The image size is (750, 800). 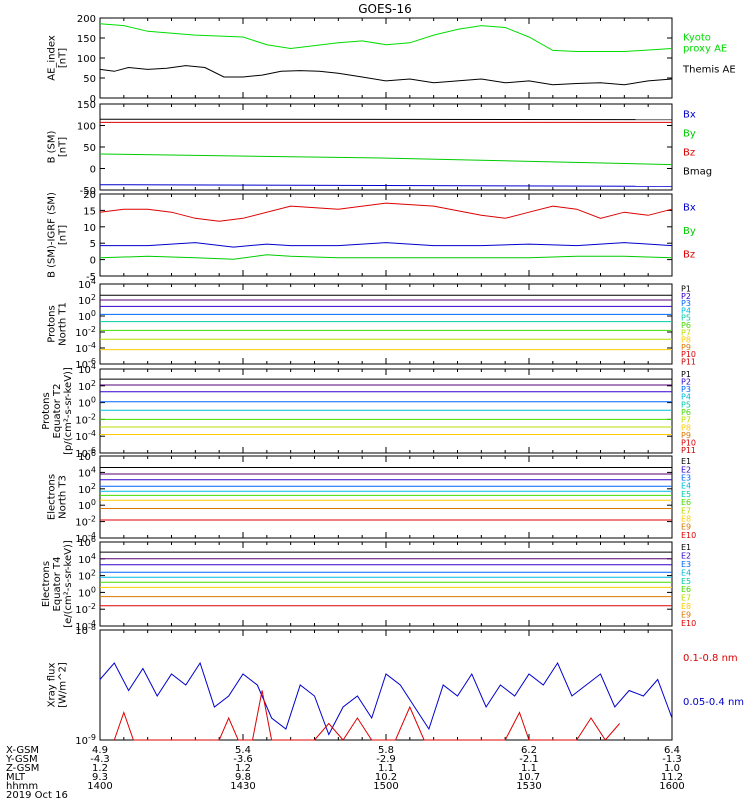 I want to click on footer-value: -3.6, so click(x=243, y=759).